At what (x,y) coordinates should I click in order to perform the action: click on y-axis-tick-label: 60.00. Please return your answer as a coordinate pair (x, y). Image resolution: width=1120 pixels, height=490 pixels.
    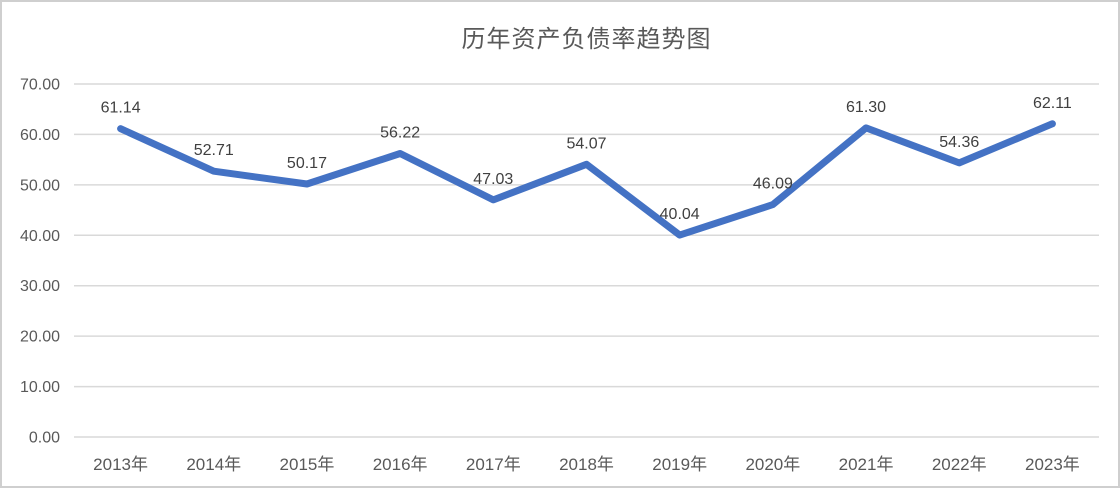
    Looking at the image, I should click on (40, 135).